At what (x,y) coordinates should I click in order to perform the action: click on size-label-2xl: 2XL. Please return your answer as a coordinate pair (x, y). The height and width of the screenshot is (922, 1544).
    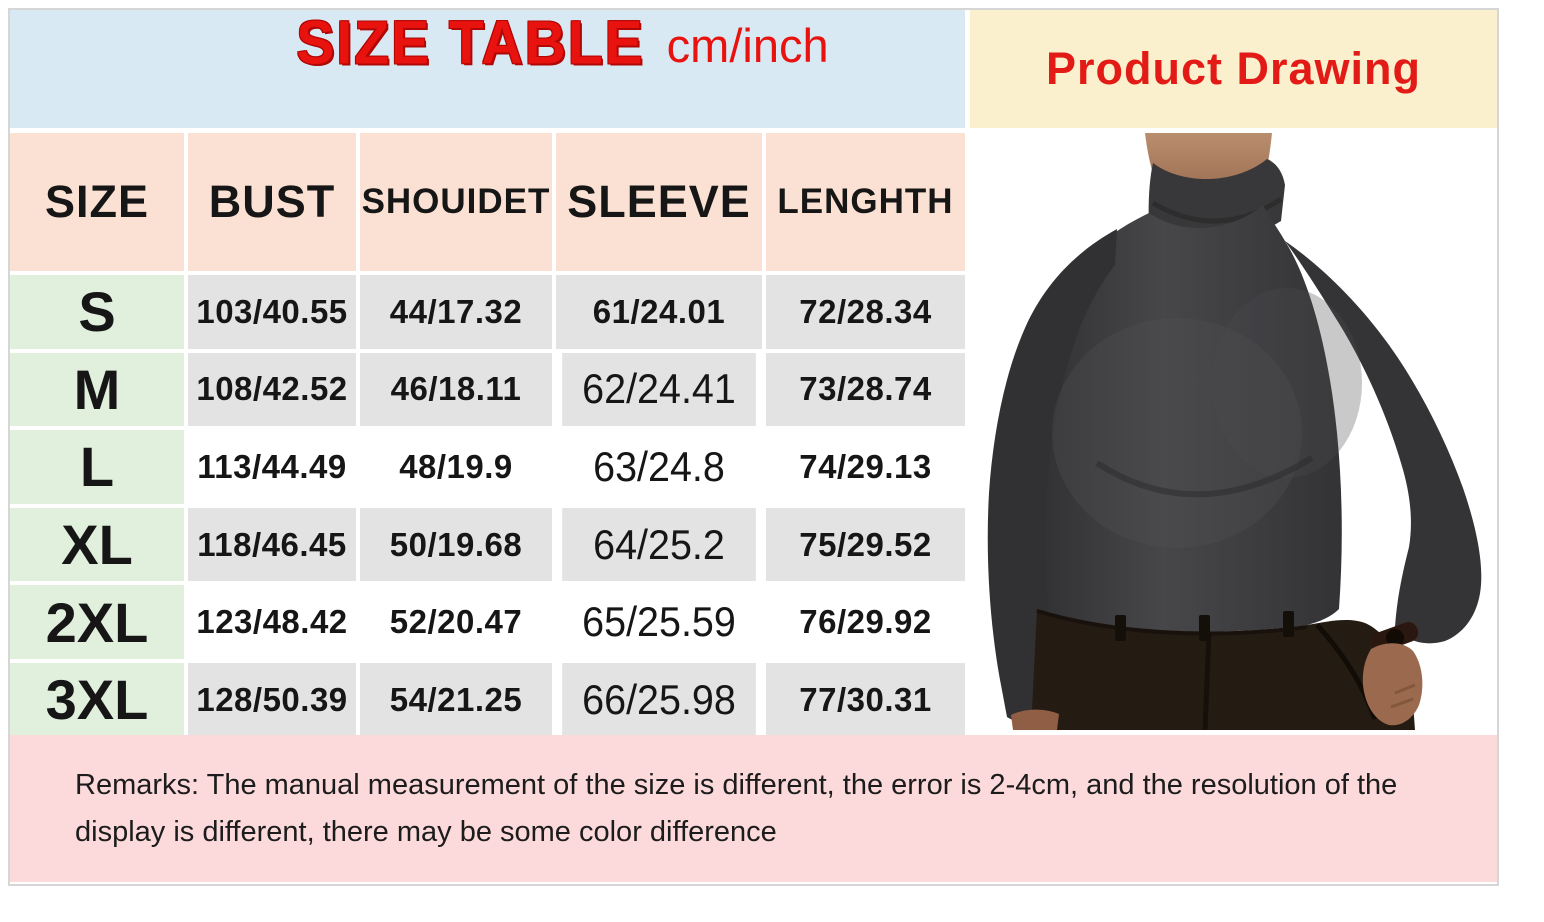
    Looking at the image, I should click on (97, 622).